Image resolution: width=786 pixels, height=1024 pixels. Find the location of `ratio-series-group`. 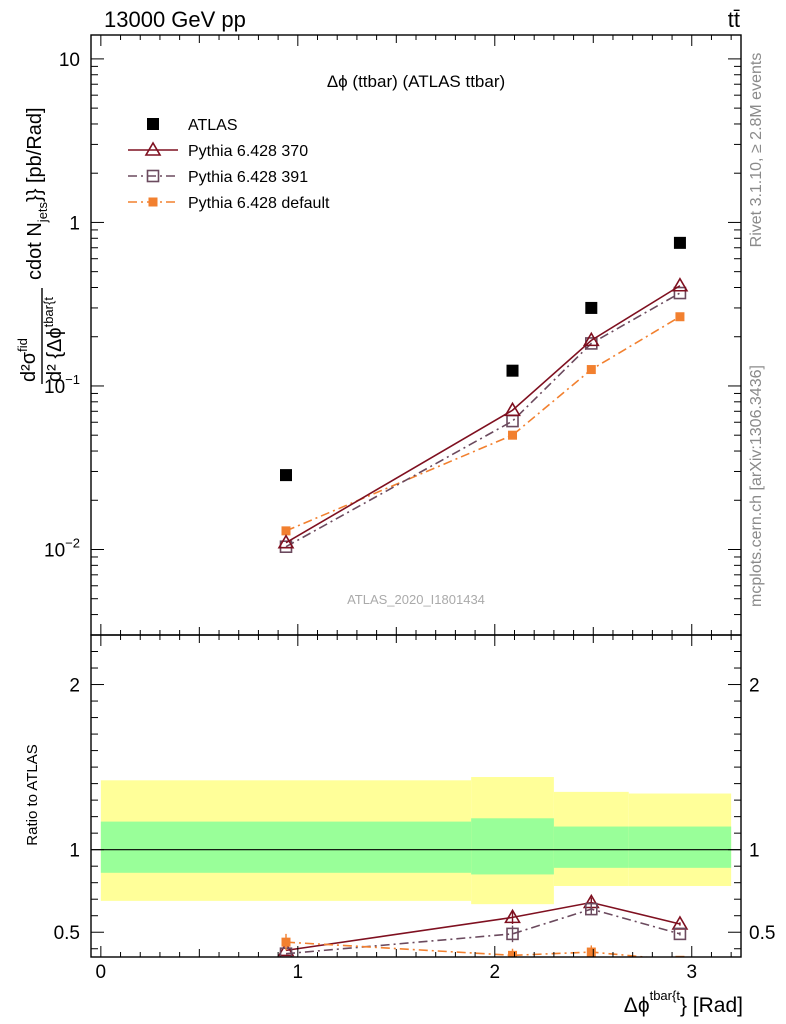

ratio-series-group is located at coordinates (483, 925).